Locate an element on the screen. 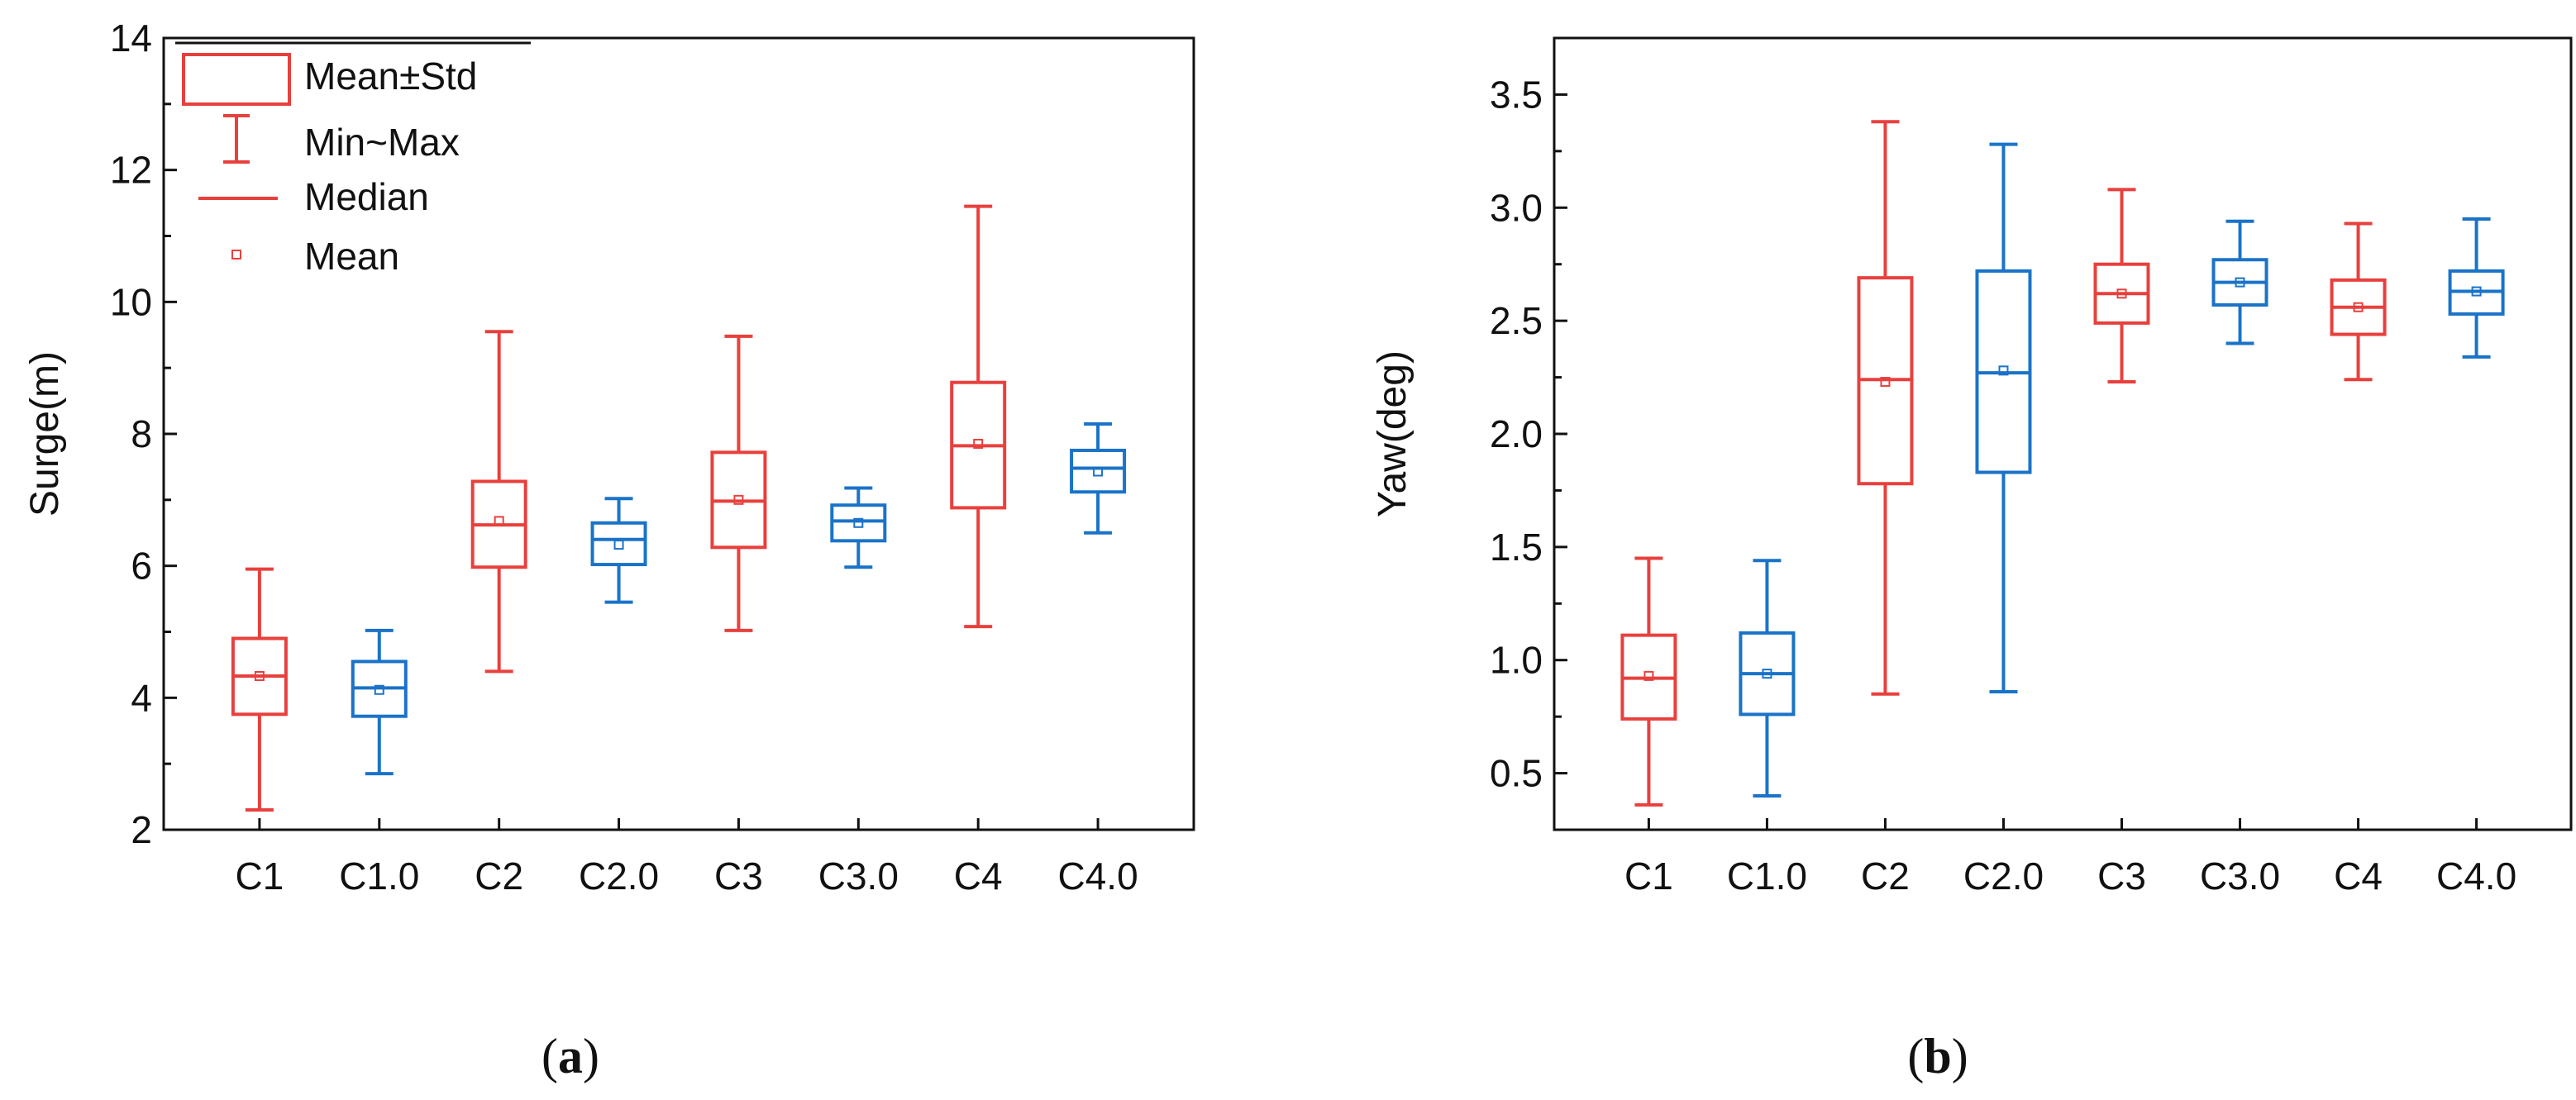 Image resolution: width=2576 pixels, height=1100 pixels. legend-whisker-icon is located at coordinates (236, 139).